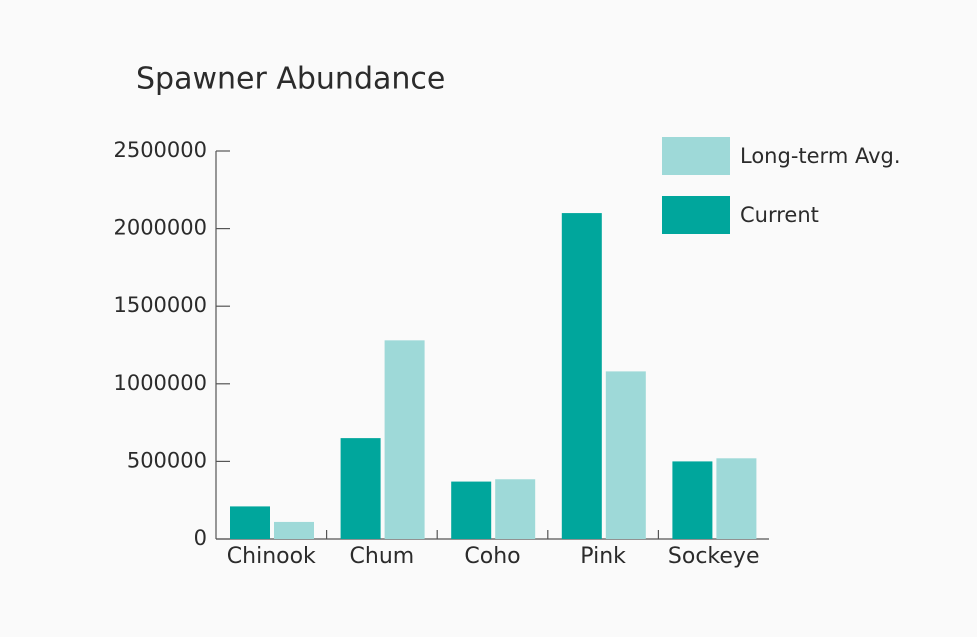  I want to click on legend-label: Current, so click(779, 215).